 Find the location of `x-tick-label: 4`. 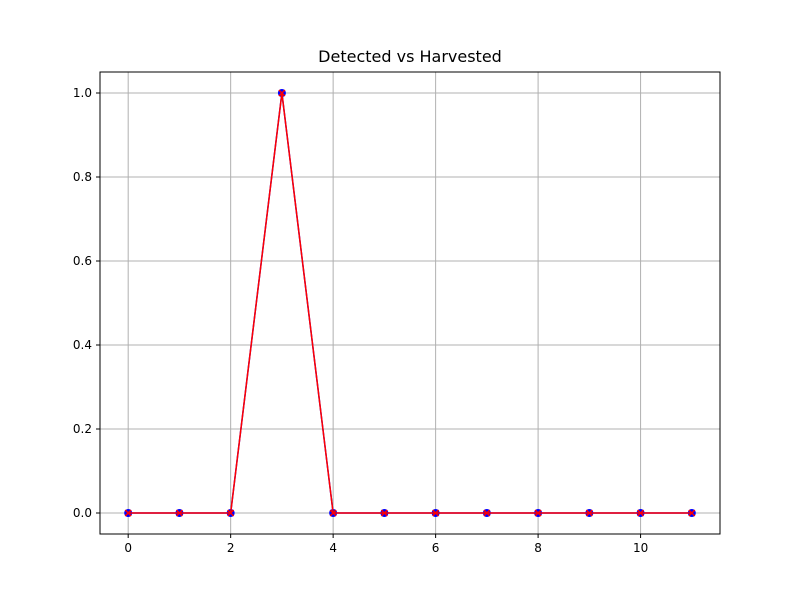

x-tick-label: 4 is located at coordinates (333, 548).